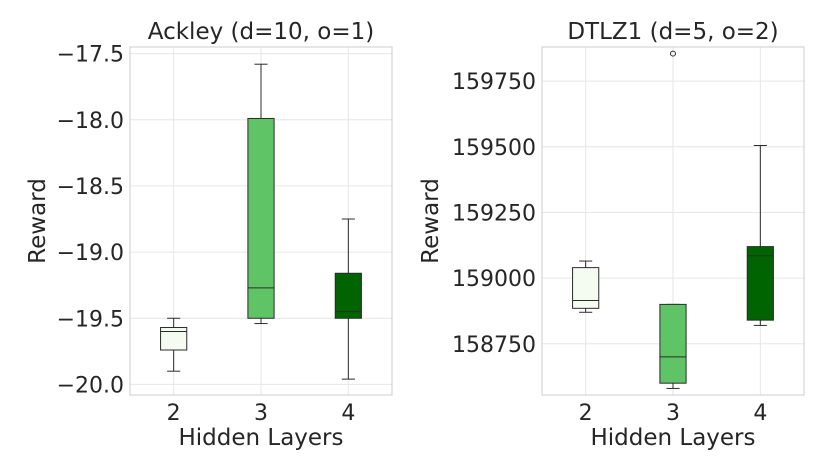 This screenshot has height=475, width=830. Describe the element at coordinates (494, 345) in the screenshot. I see `y-tick-label: 158750` at that location.